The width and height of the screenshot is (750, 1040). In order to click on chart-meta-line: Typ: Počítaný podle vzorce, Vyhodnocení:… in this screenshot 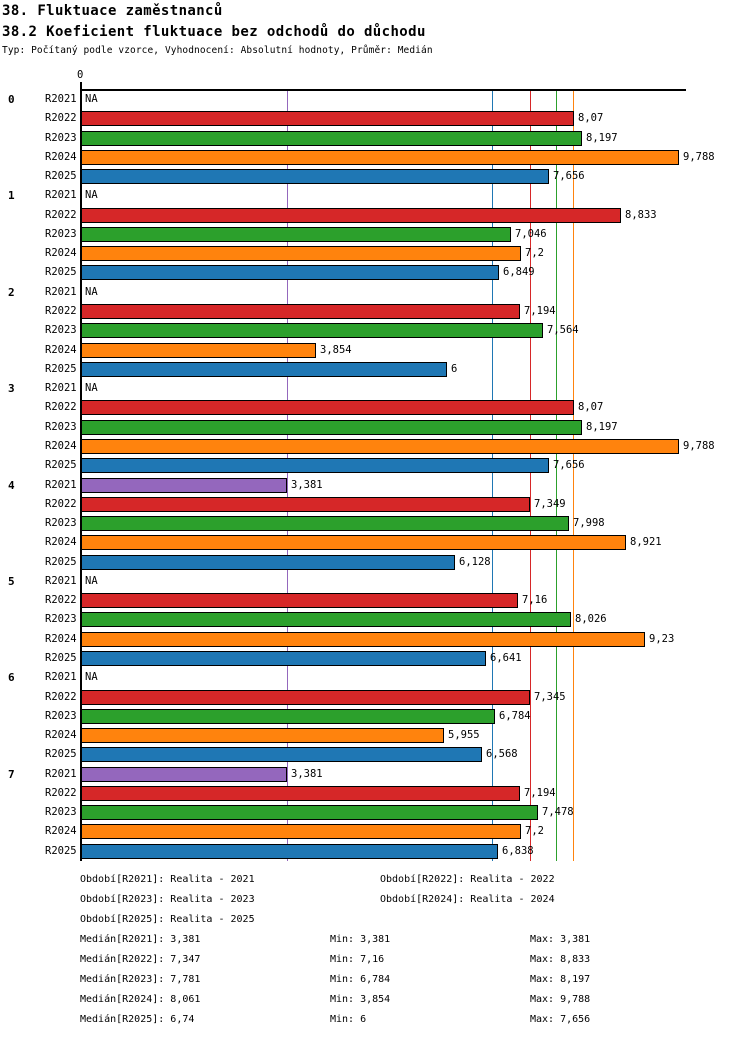, I will do `click(217, 50)`.